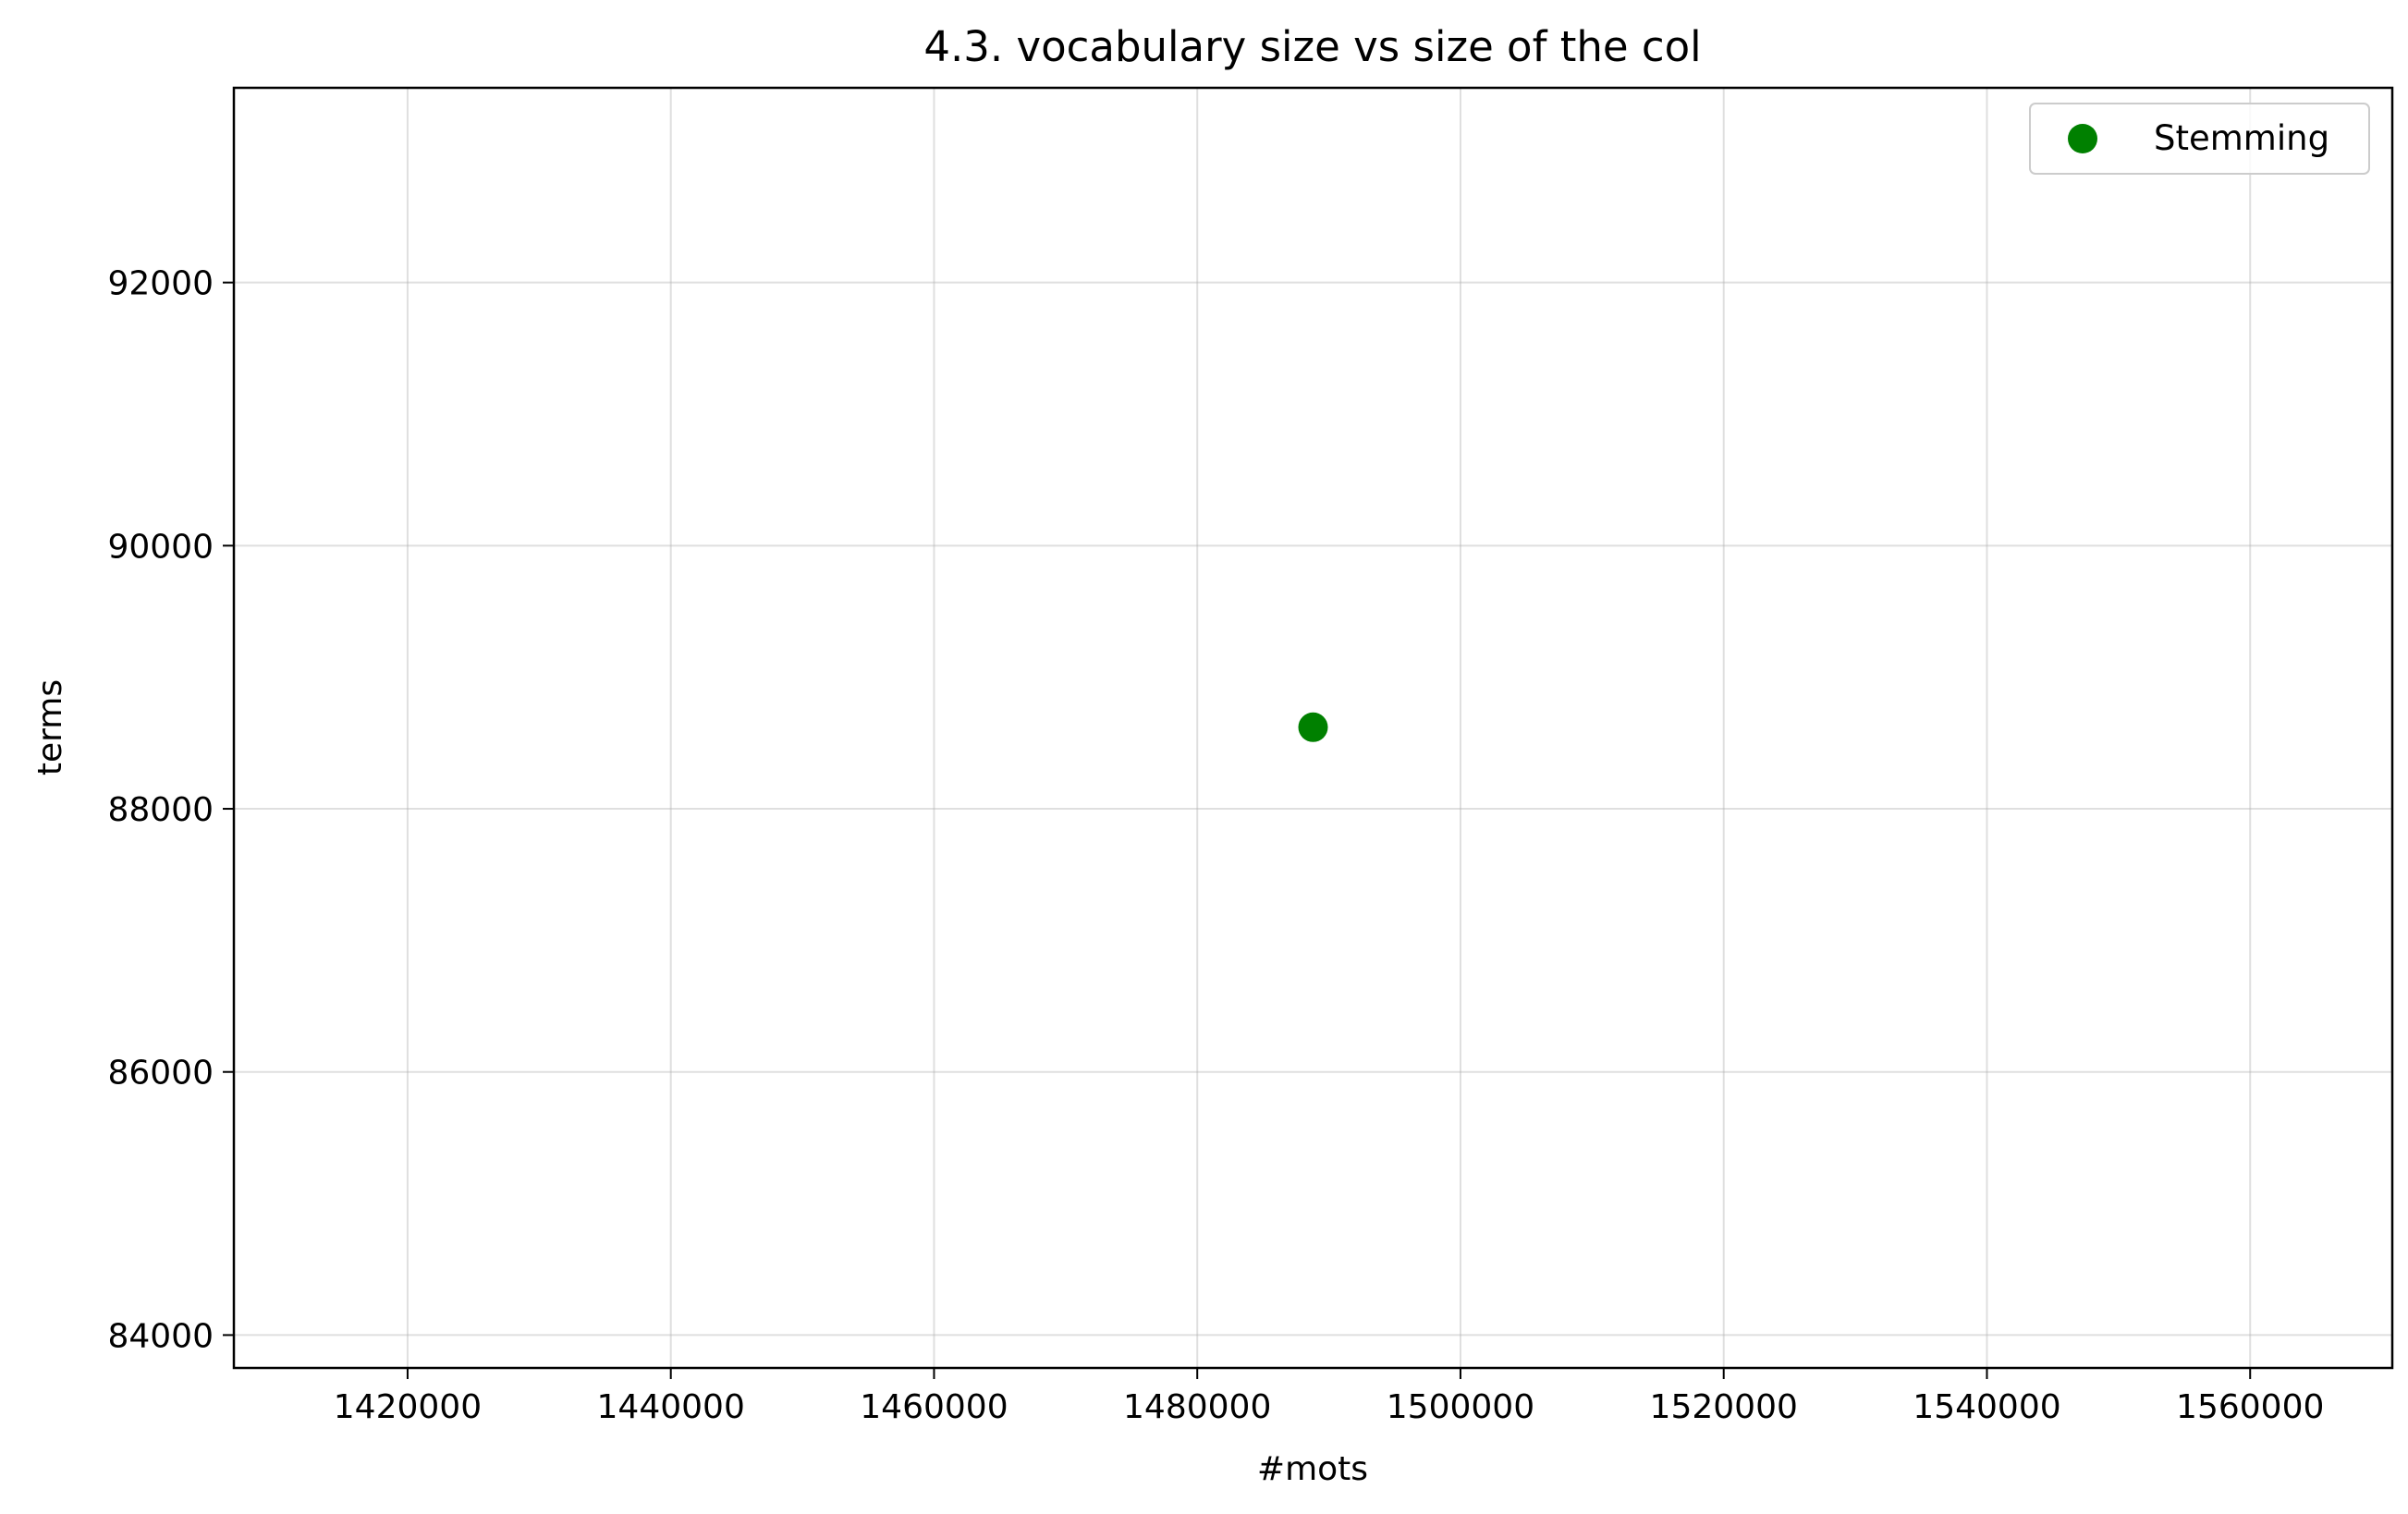 The width and height of the screenshot is (2408, 1514). I want to click on legend-label-stemming: Stemming, so click(2242, 138).